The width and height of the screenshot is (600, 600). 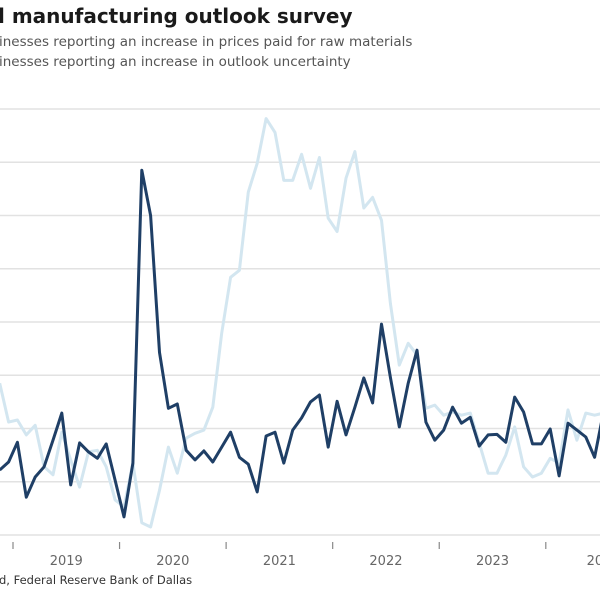 I want to click on x-tick-label: 2019, so click(x=66, y=561).